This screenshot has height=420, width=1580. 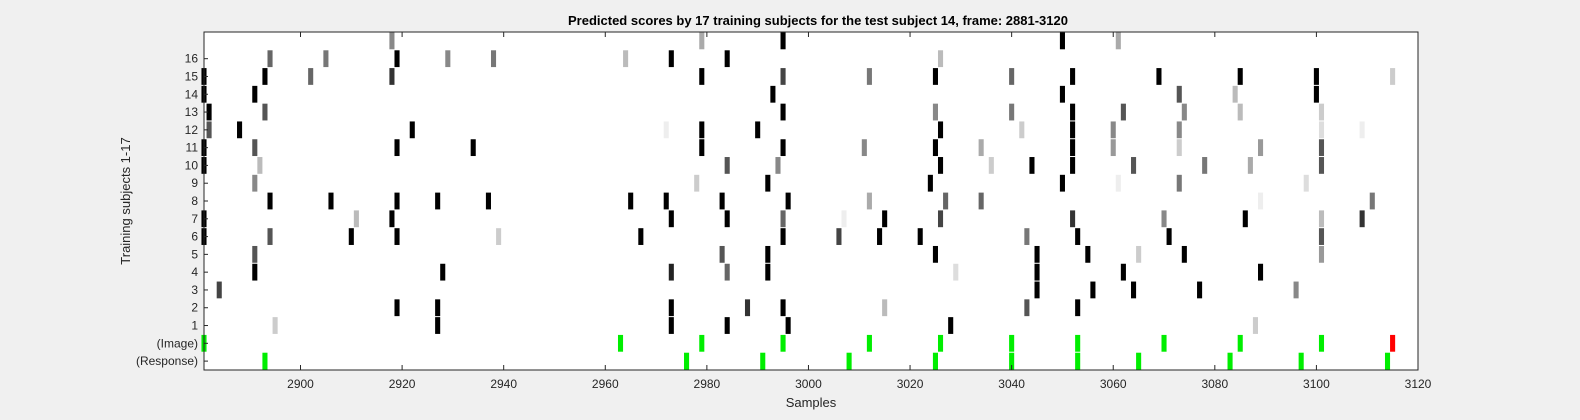 What do you see at coordinates (177, 343) in the screenshot?
I see `y-tick-label: (Image)` at bounding box center [177, 343].